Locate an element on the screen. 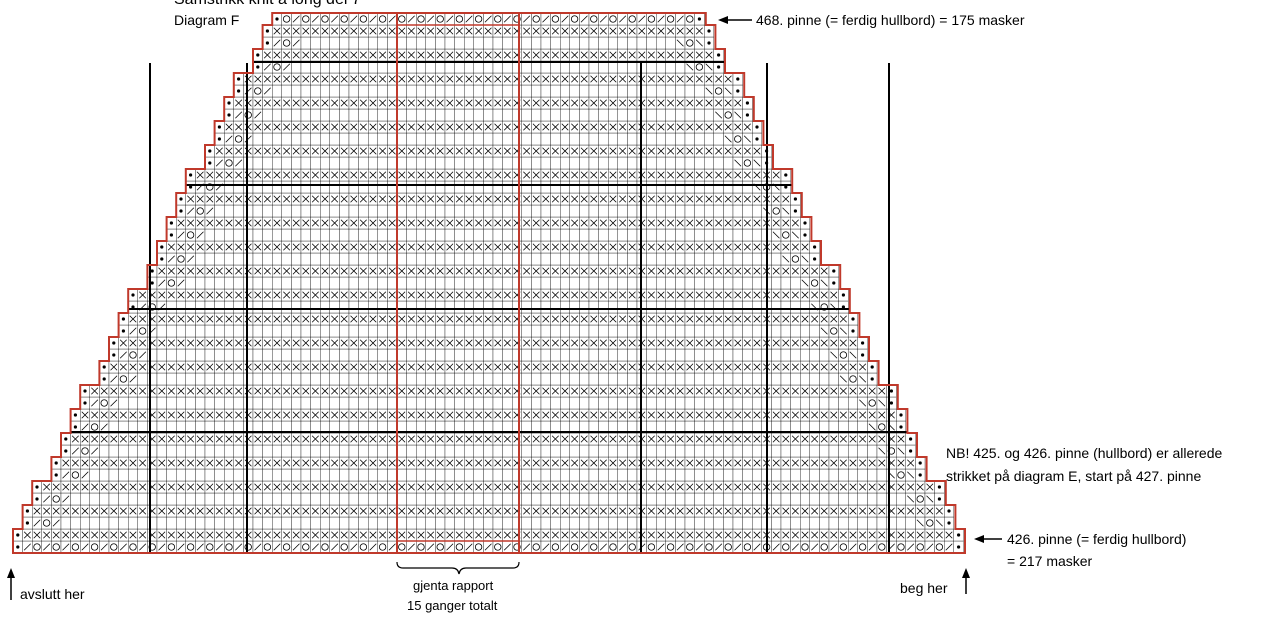 This screenshot has width=1286, height=617. repeat-note-line1: gjenta rapport is located at coordinates (453, 585).